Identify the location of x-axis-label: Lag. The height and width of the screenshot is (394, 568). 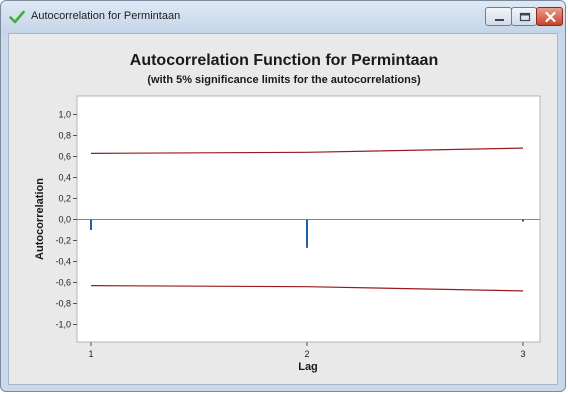
(308, 367).